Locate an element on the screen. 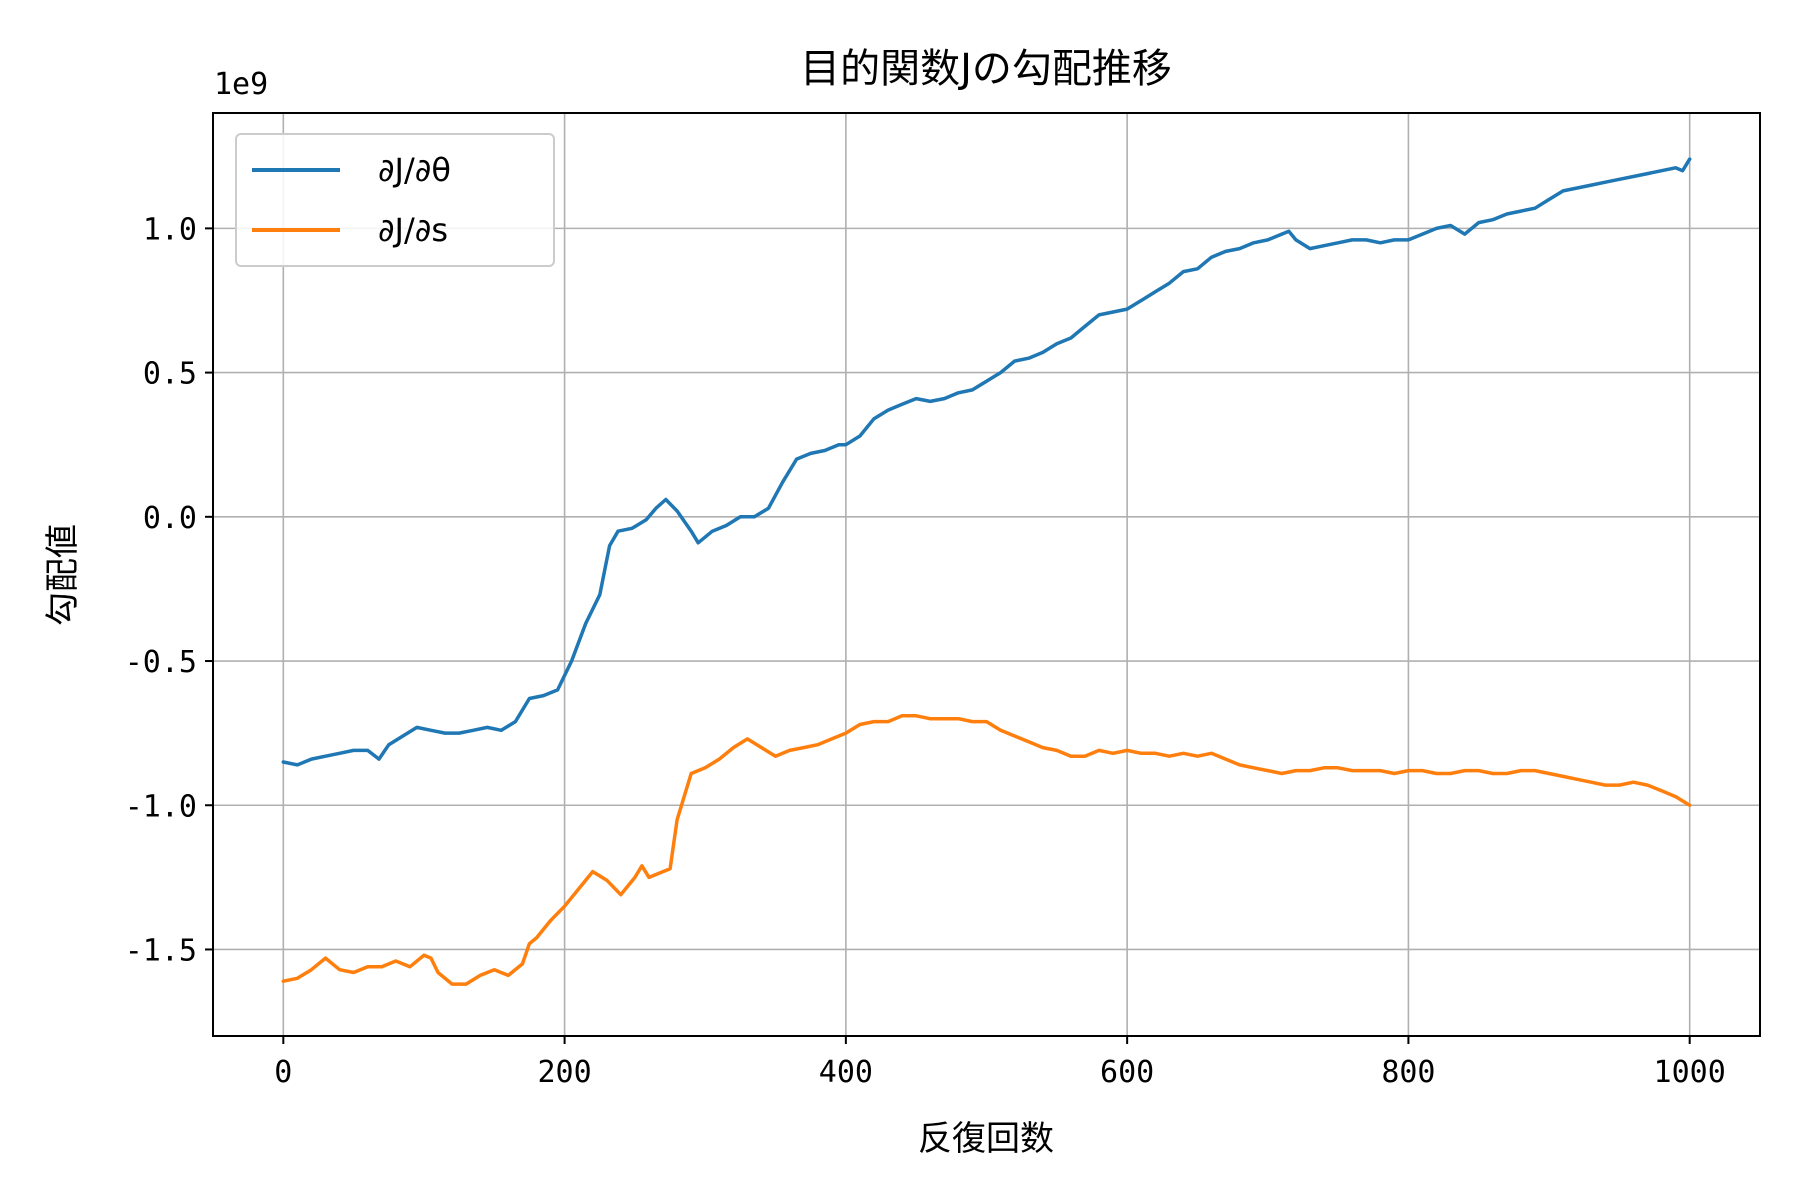 The height and width of the screenshot is (1200, 1800). y-axis-title: 勾配値 is located at coordinates (63, 575).